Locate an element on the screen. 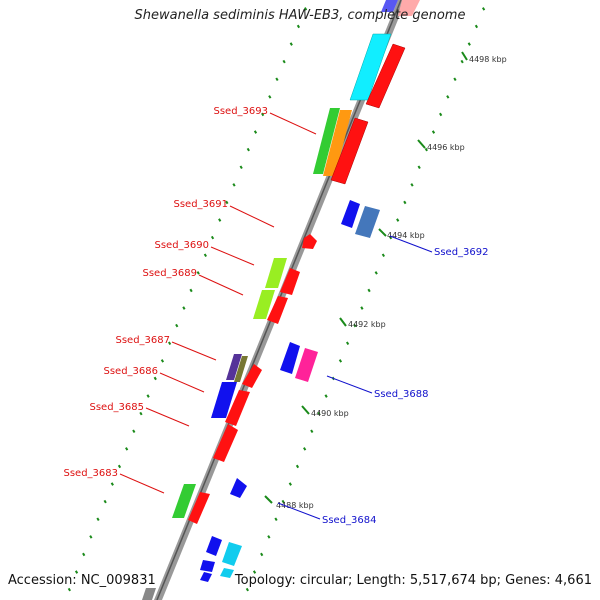 The image size is (600, 600). gene-red-top is located at coordinates (385, 76).